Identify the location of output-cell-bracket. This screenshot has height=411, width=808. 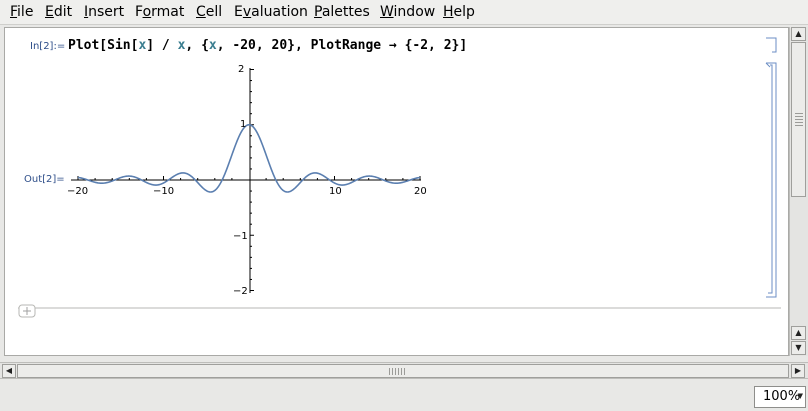
(771, 180).